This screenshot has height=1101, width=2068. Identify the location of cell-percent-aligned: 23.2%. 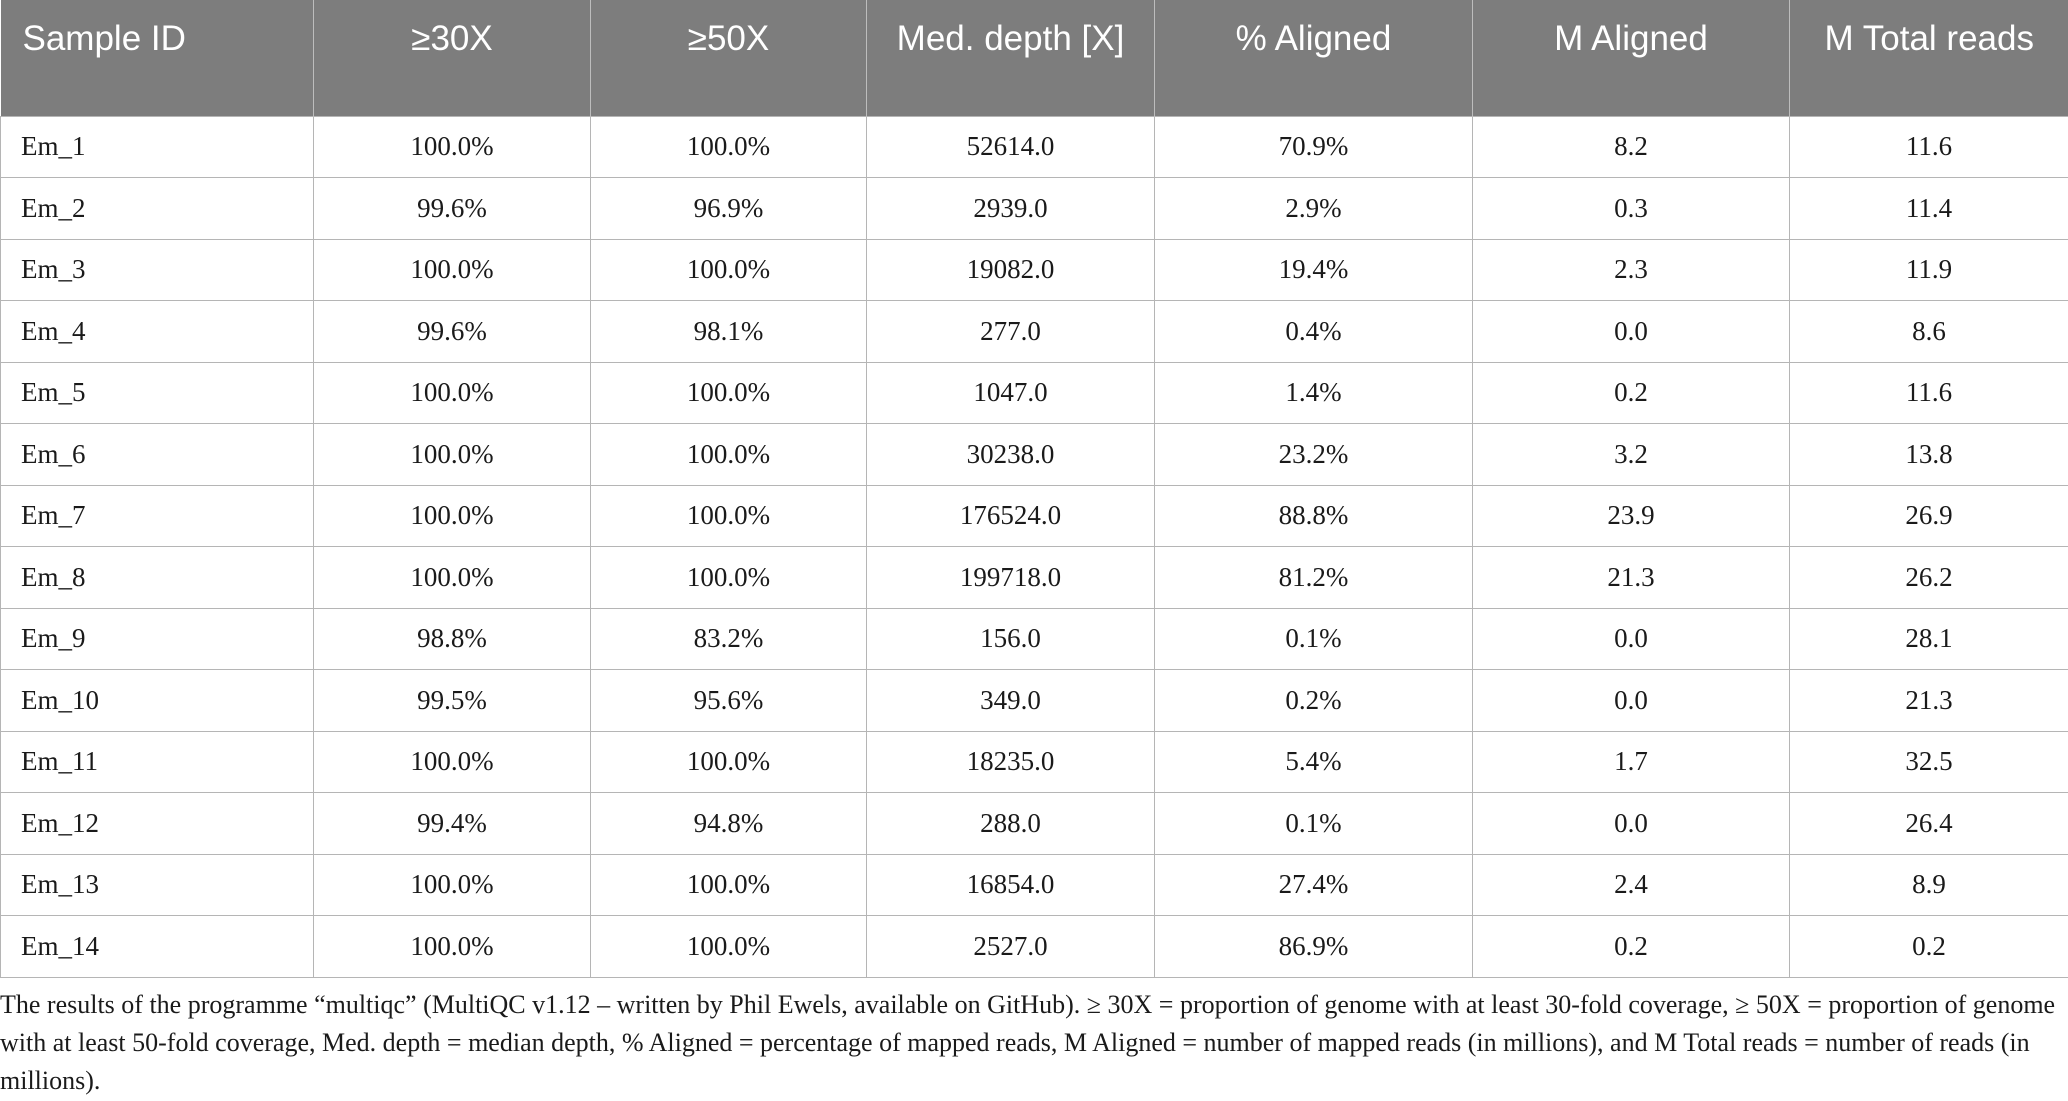
(1313, 454).